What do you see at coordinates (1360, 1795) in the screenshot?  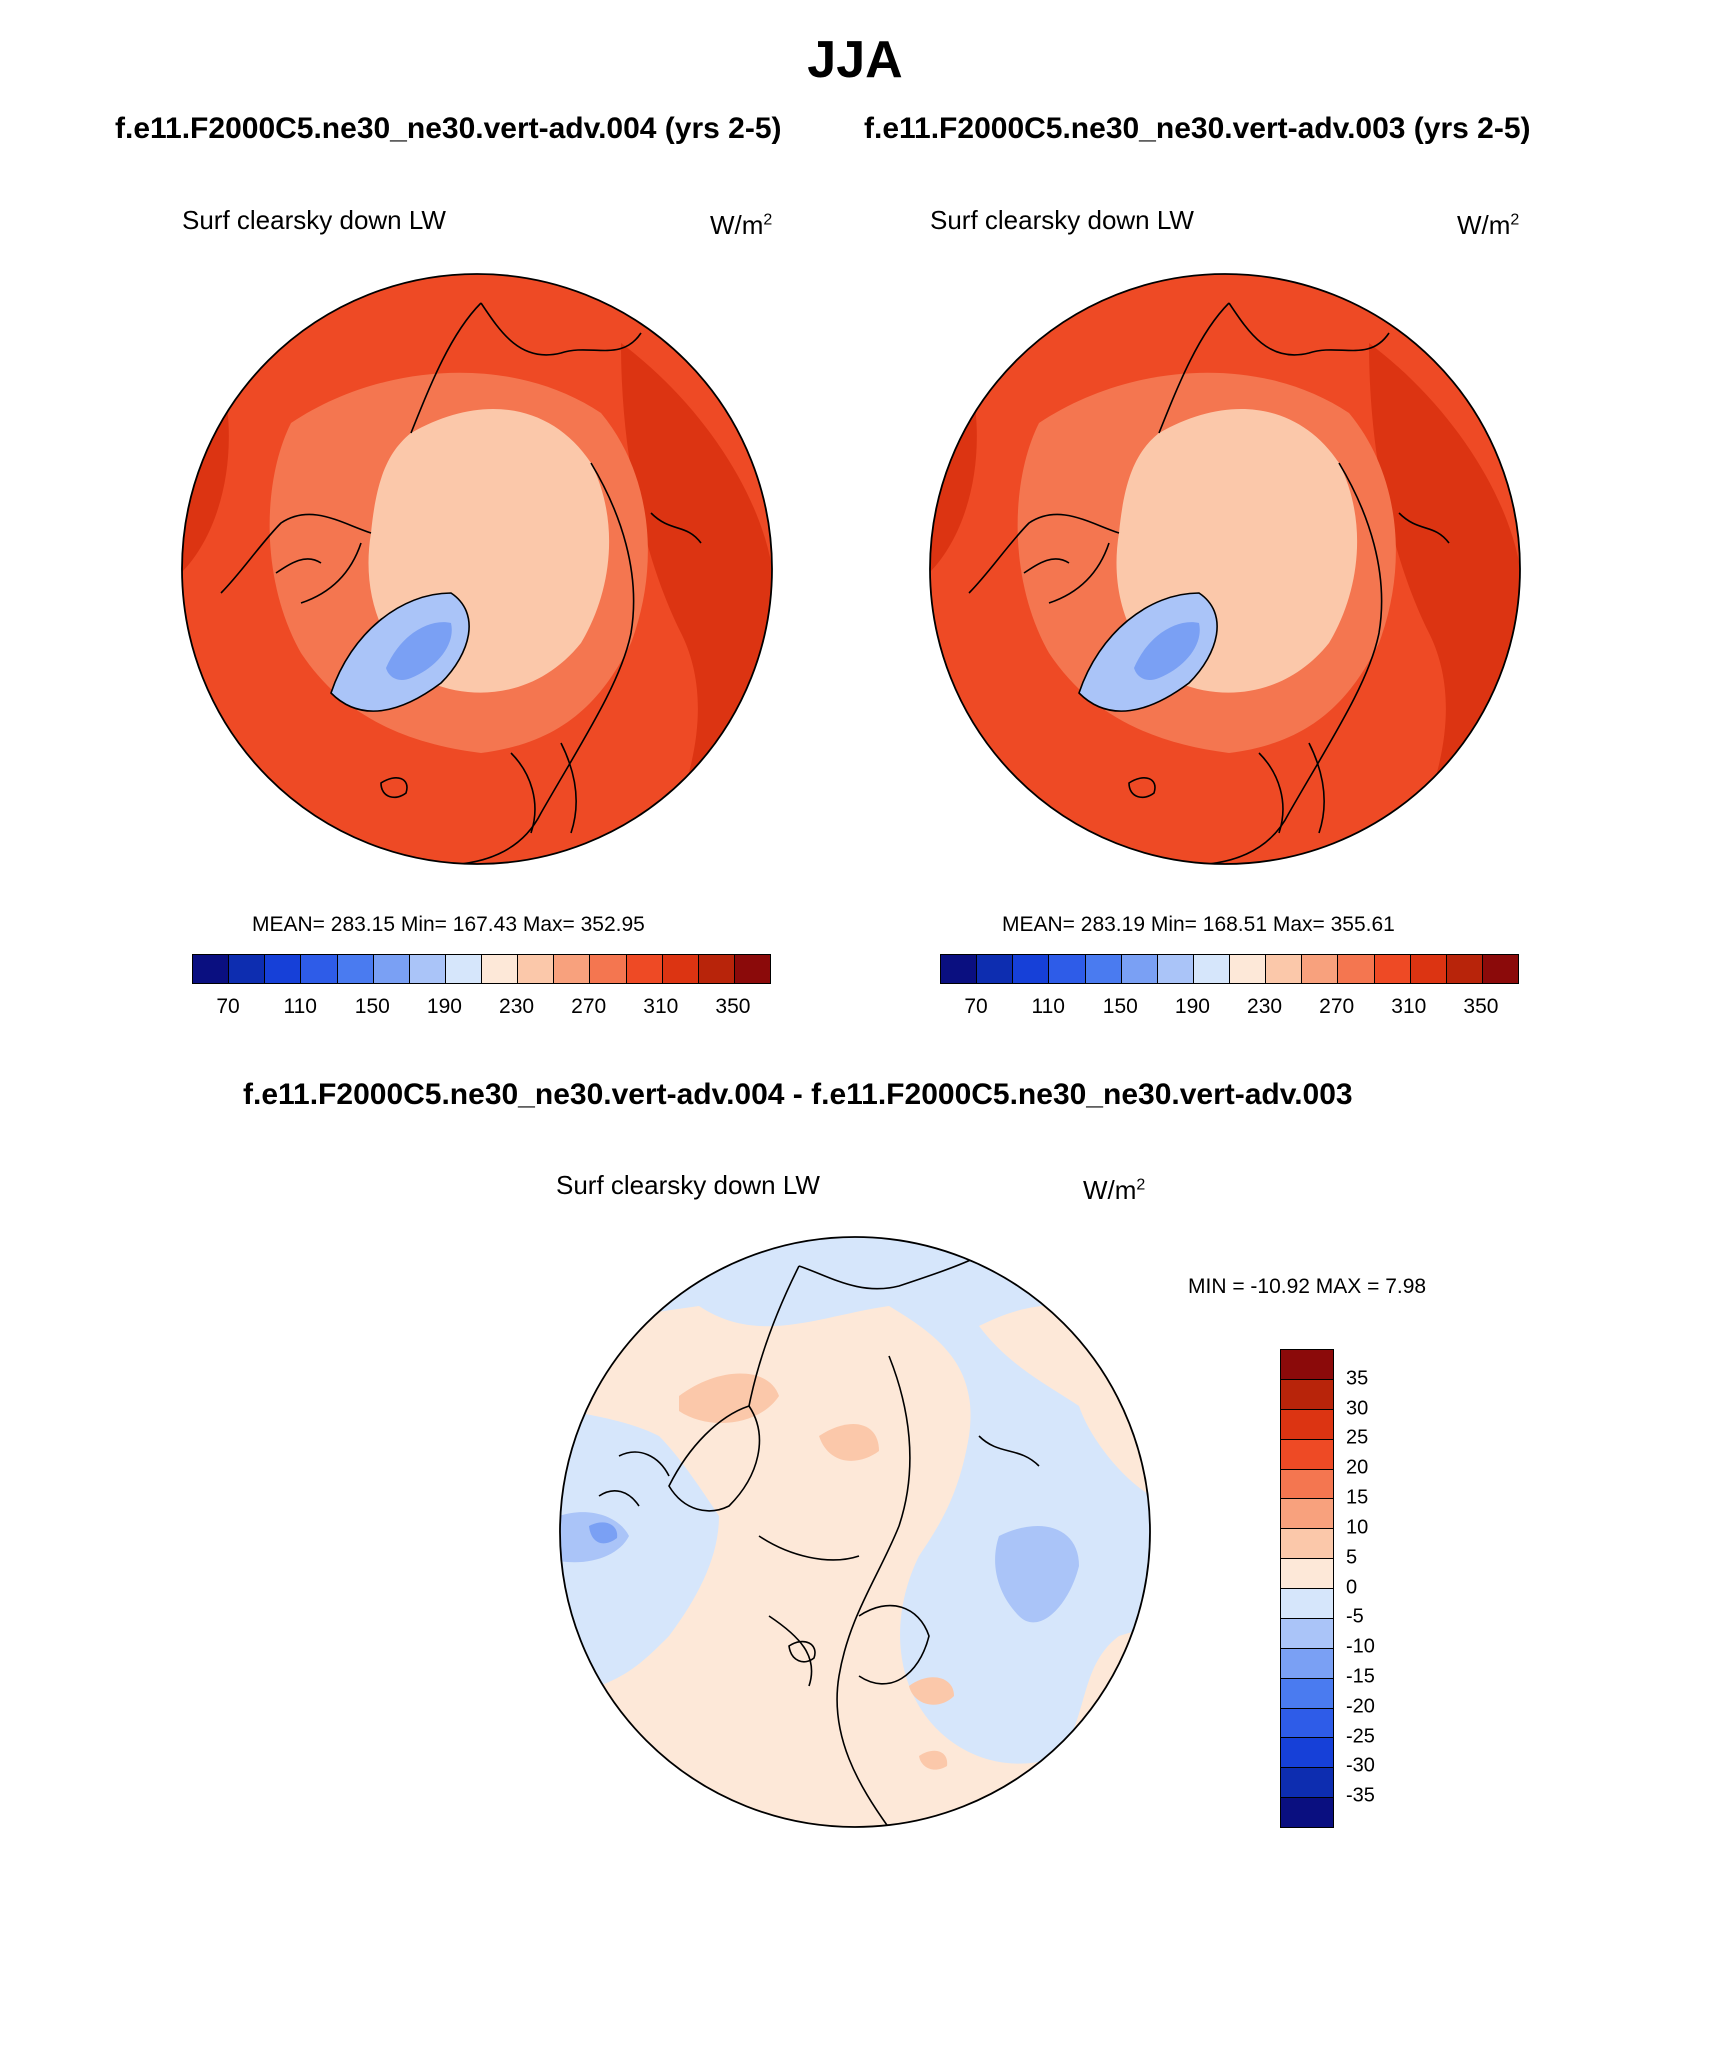 I see `colorbar-tick-label: -35` at bounding box center [1360, 1795].